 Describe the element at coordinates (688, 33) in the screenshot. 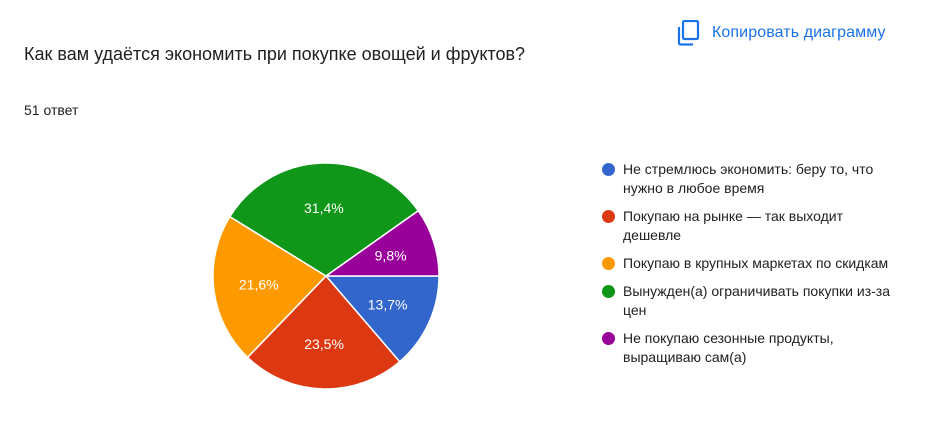

I see `copy-icon` at that location.